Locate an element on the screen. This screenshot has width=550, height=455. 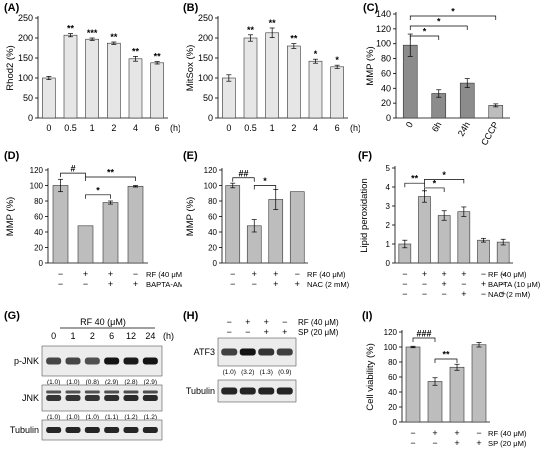
x-tick-label: 0.5 is located at coordinates (70, 128).